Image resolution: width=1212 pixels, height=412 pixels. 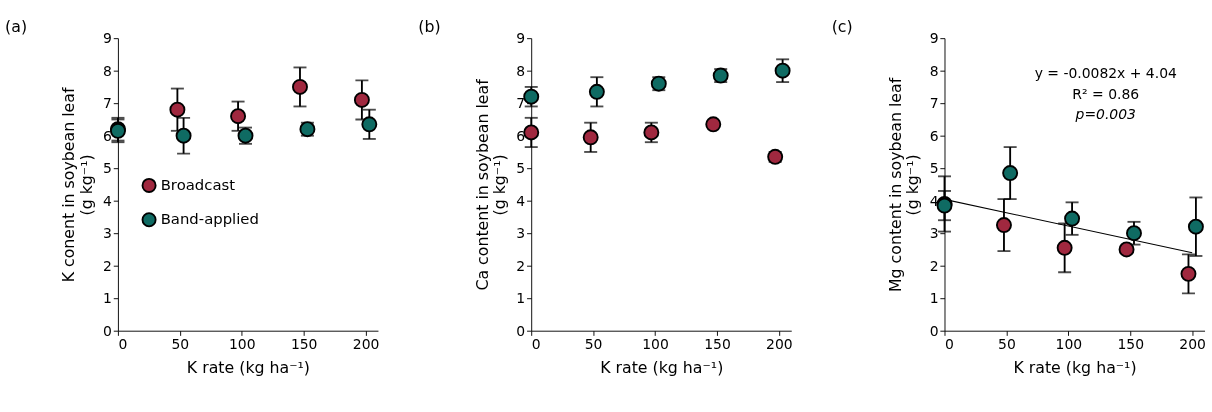 I want to click on annotation: p=0.003, so click(x=1105, y=113).